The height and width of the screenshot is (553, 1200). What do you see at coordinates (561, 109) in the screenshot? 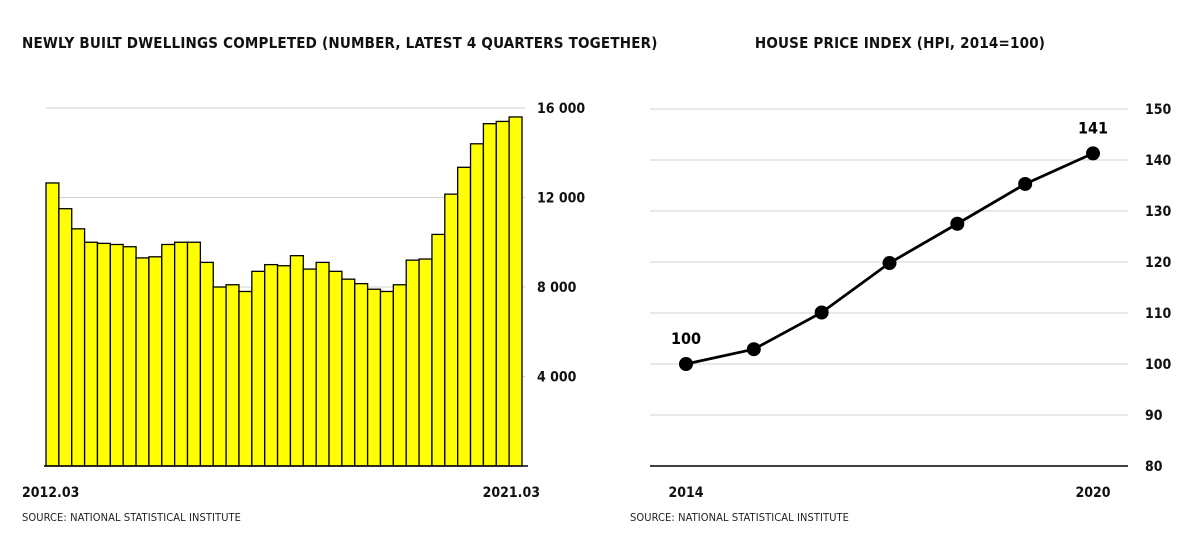
I see `y-tick-label: 16 000` at bounding box center [561, 109].